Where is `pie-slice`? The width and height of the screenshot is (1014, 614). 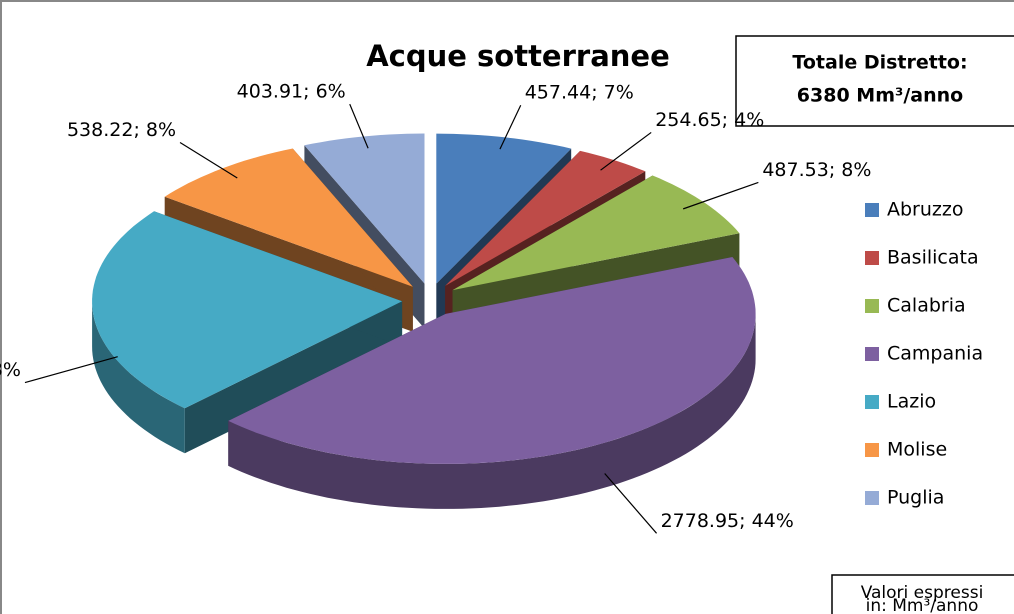 pie-slice is located at coordinates (247, 332).